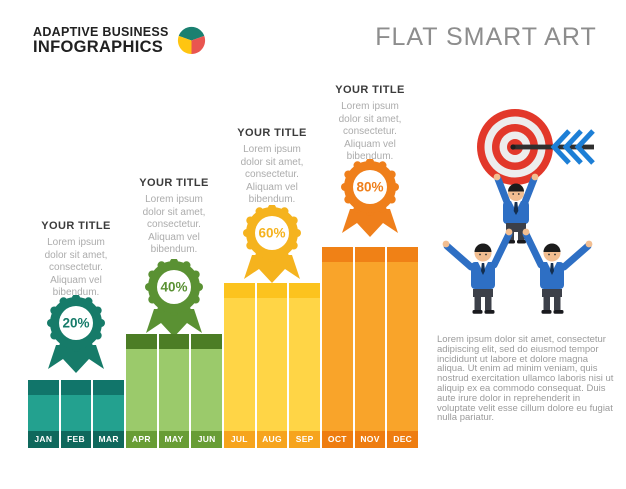 This screenshot has height=489, width=626. I want to click on arrow-icon, so click(552, 147).